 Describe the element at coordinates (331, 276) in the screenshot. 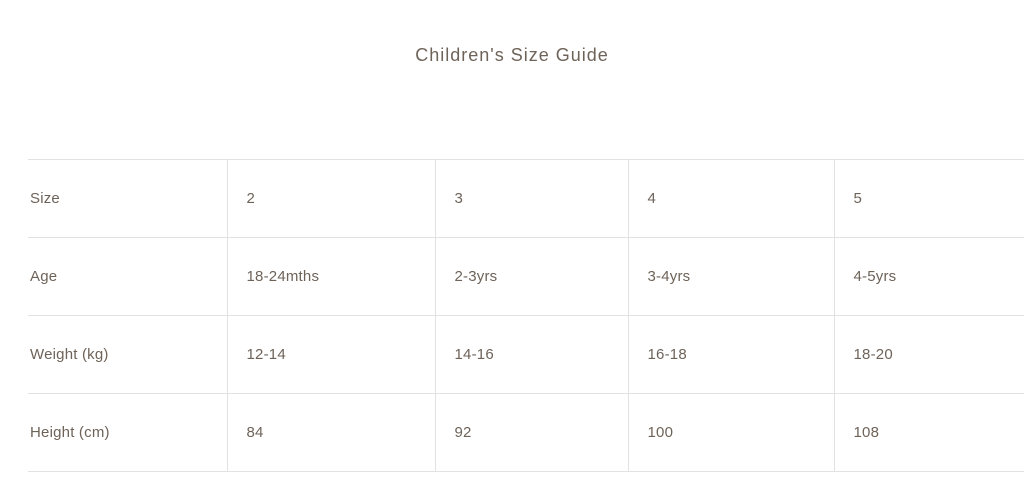

I see `age-value-cell: 18-24mths` at that location.